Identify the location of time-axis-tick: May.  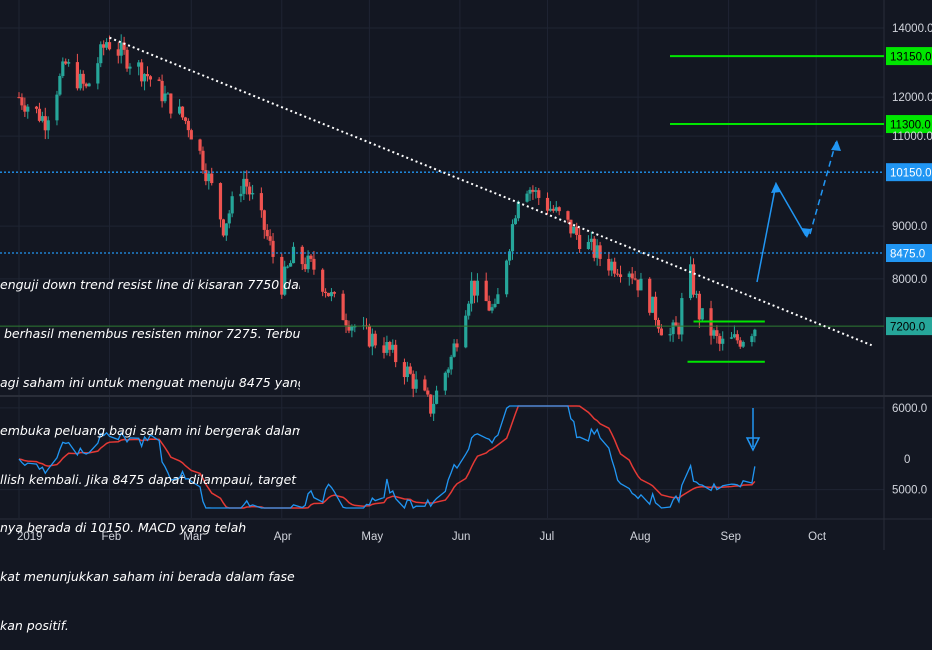
(372, 537).